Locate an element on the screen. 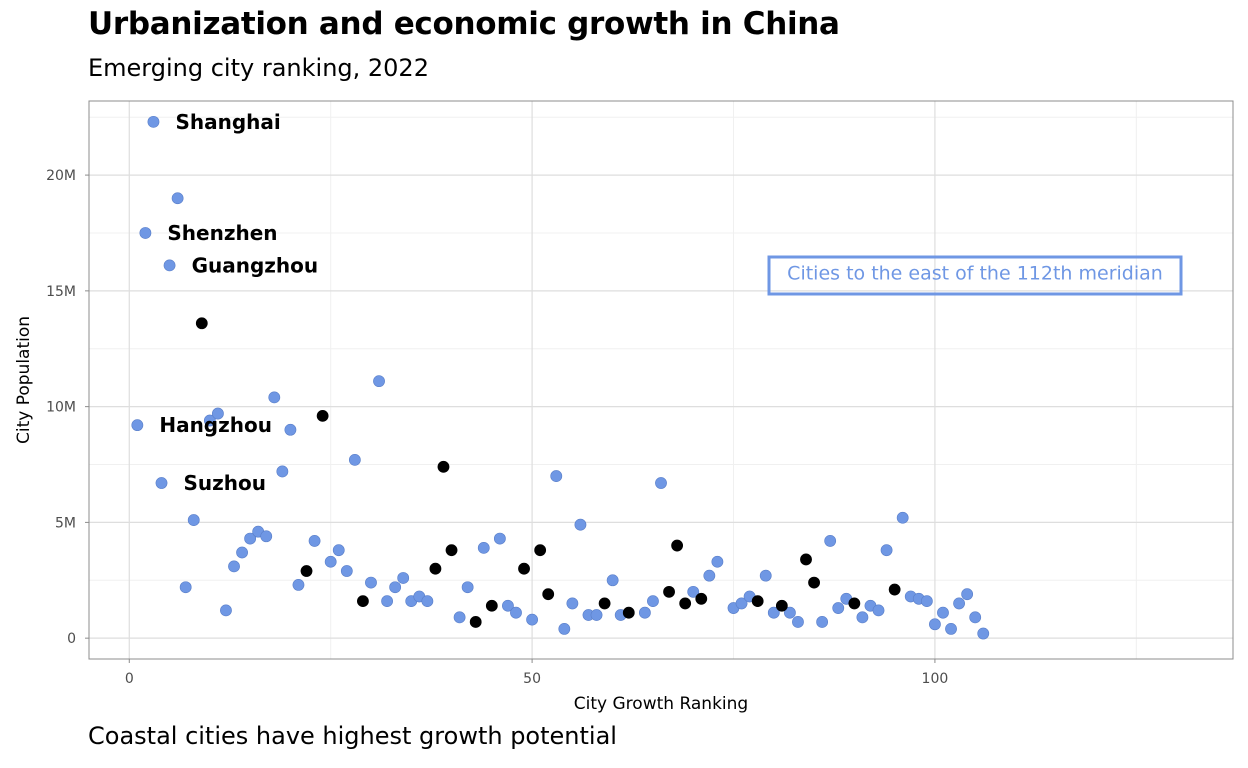 The width and height of the screenshot is (1248, 768). city-labels: Shanghai Shenzhen Guangzhou Hangzhou Suzhou is located at coordinates (238, 302).